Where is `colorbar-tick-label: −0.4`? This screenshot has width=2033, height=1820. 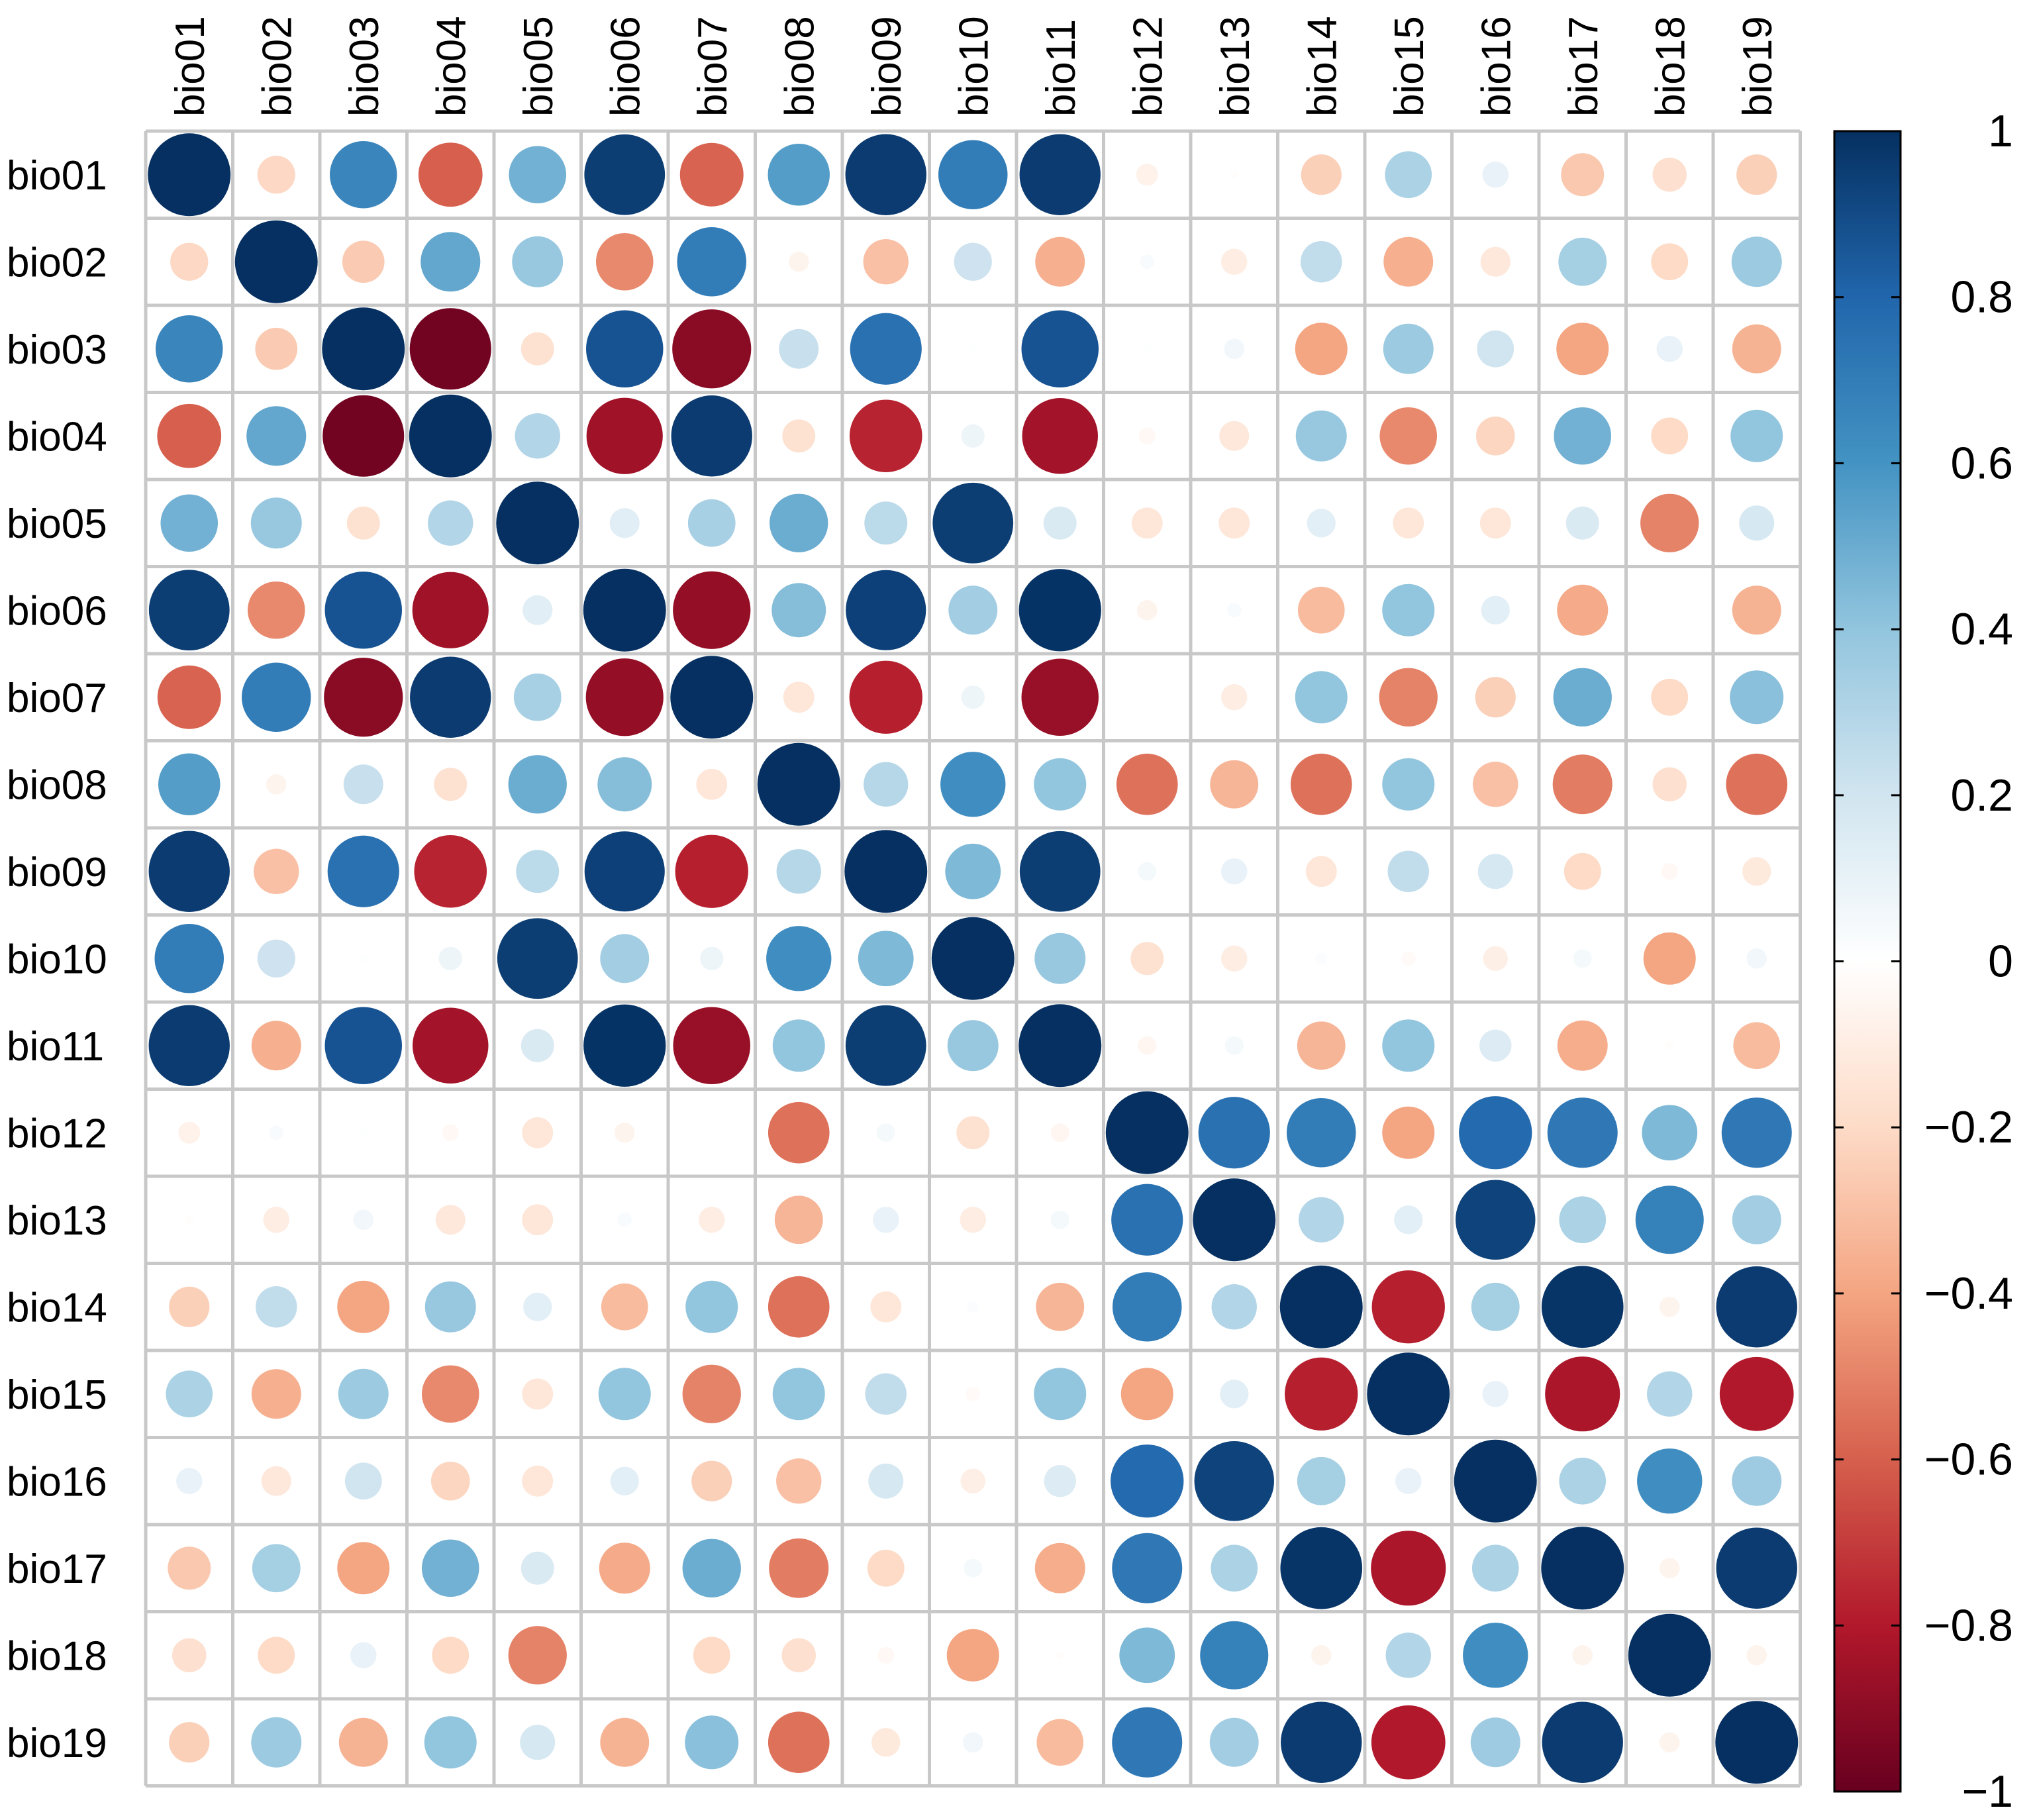 colorbar-tick-label: −0.4 is located at coordinates (1968, 1293).